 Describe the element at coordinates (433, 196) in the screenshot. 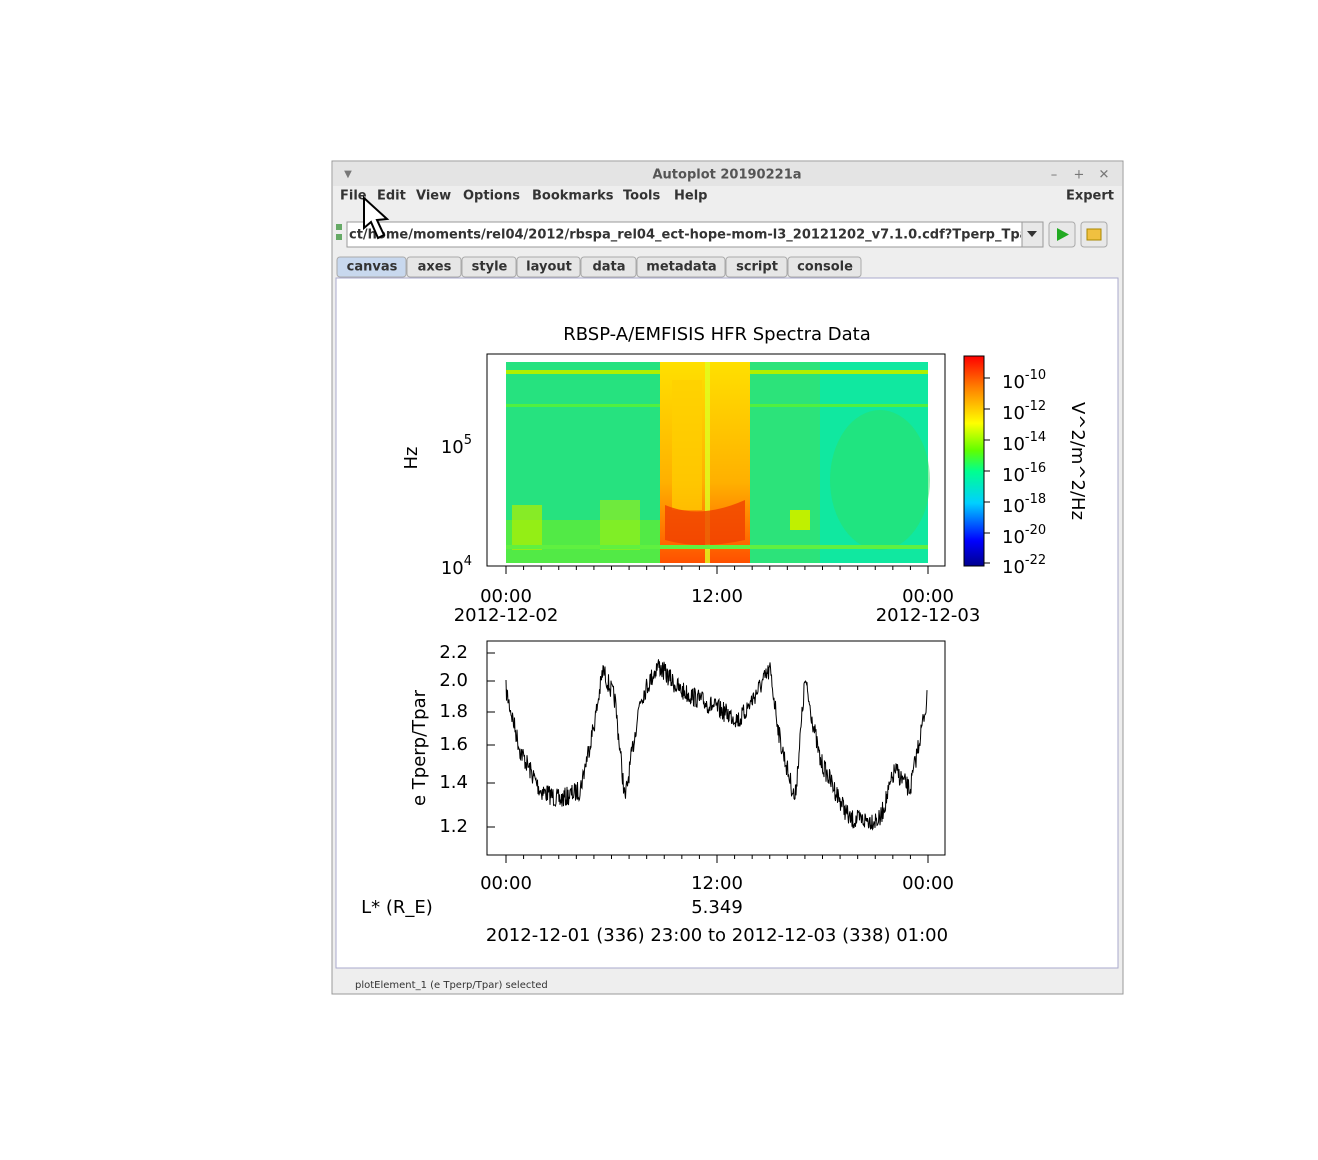

I see `menu-item: View` at that location.